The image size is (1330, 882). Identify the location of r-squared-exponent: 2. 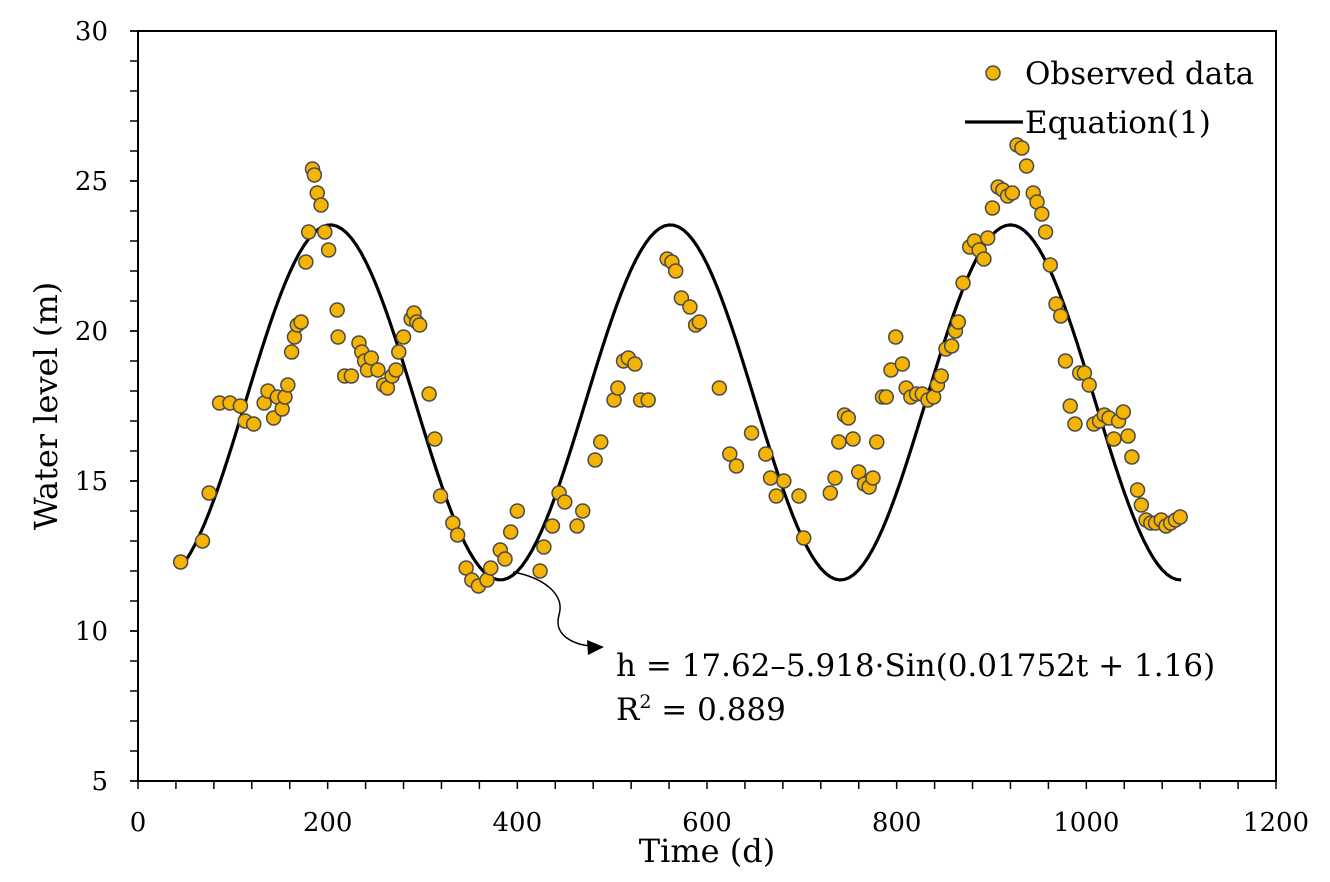
(645, 702).